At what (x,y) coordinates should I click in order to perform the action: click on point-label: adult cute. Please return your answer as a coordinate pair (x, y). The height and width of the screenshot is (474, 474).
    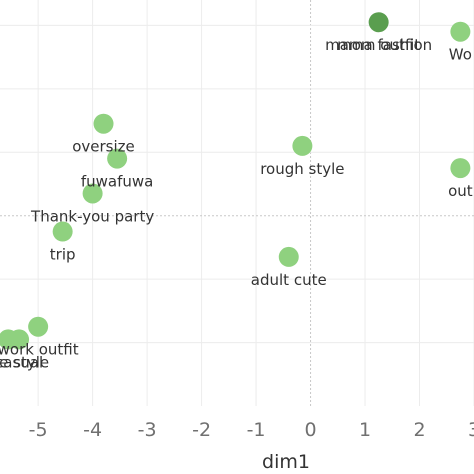
    Looking at the image, I should click on (289, 280).